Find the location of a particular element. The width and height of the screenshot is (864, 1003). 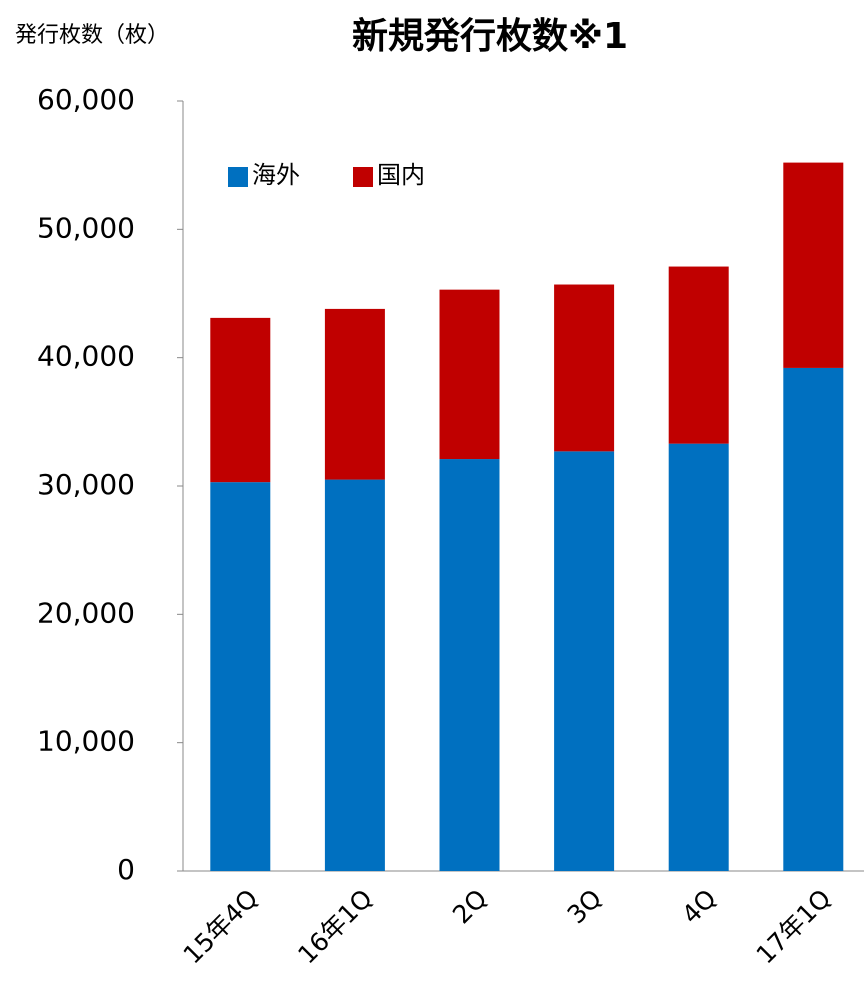

legend-label: 国内 is located at coordinates (401, 175).